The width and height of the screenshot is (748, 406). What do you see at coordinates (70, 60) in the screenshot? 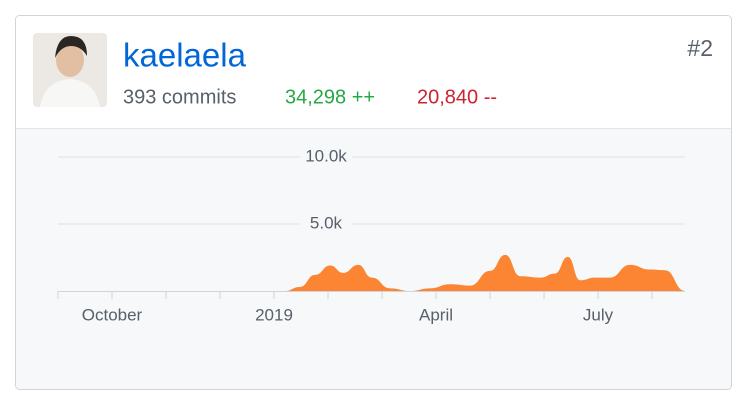
I see `avatar-face` at bounding box center [70, 60].